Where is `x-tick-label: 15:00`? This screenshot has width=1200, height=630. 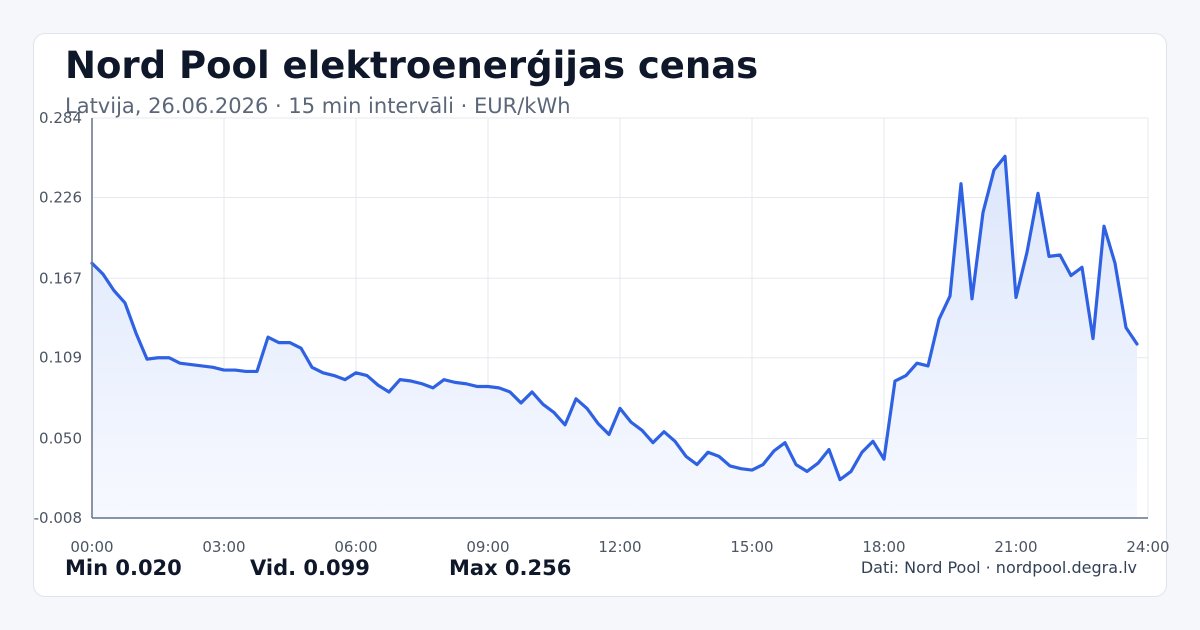 x-tick-label: 15:00 is located at coordinates (751, 547).